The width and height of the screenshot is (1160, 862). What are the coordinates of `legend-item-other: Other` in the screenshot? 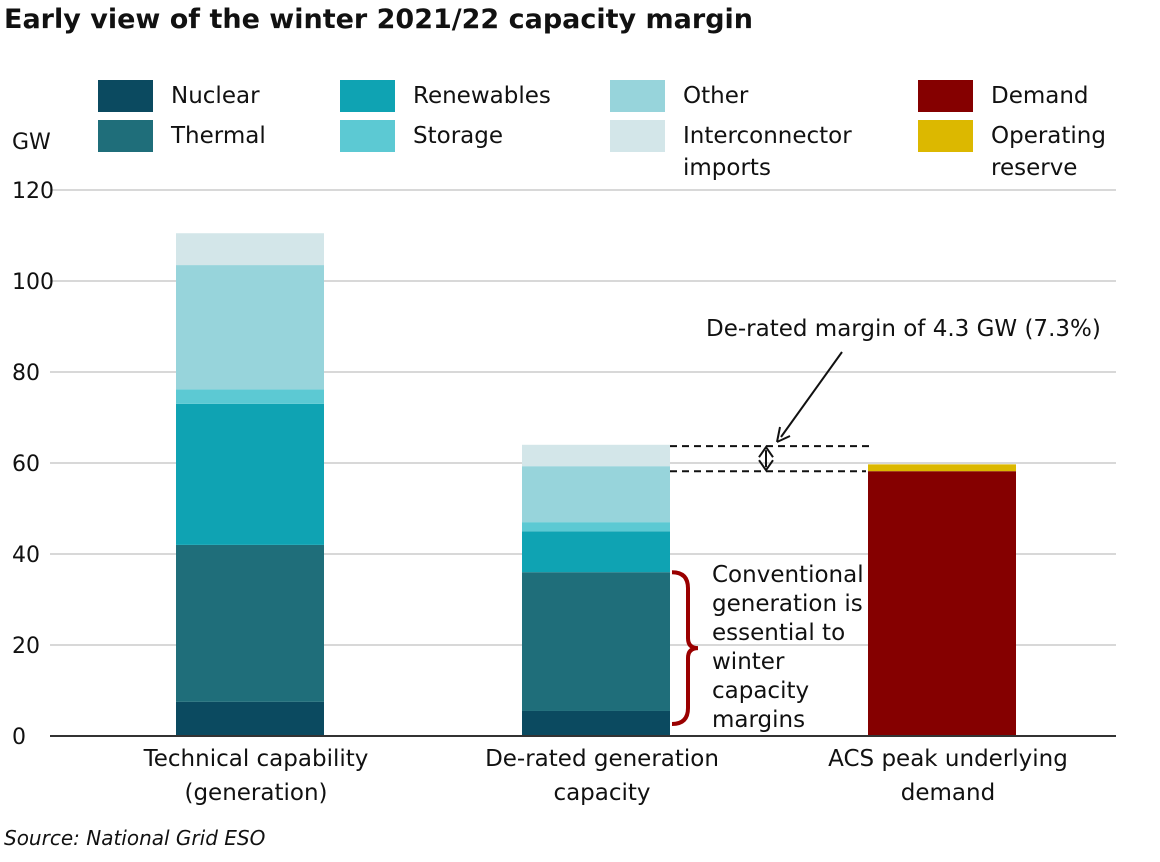 It's located at (746, 96).